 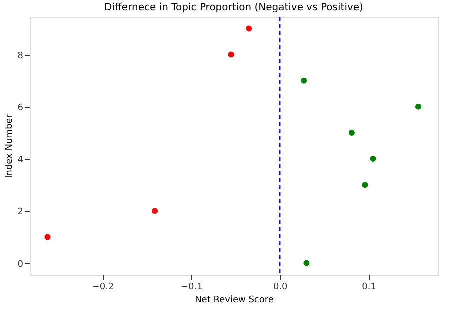 What do you see at coordinates (21, 161) in the screenshot?
I see `y-tick-label: 4` at bounding box center [21, 161].